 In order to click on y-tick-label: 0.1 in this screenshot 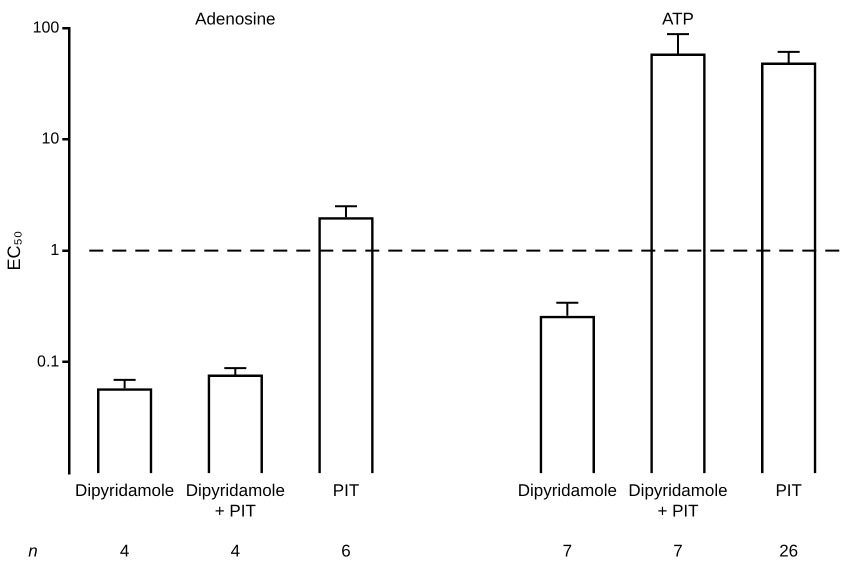, I will do `click(48, 361)`.